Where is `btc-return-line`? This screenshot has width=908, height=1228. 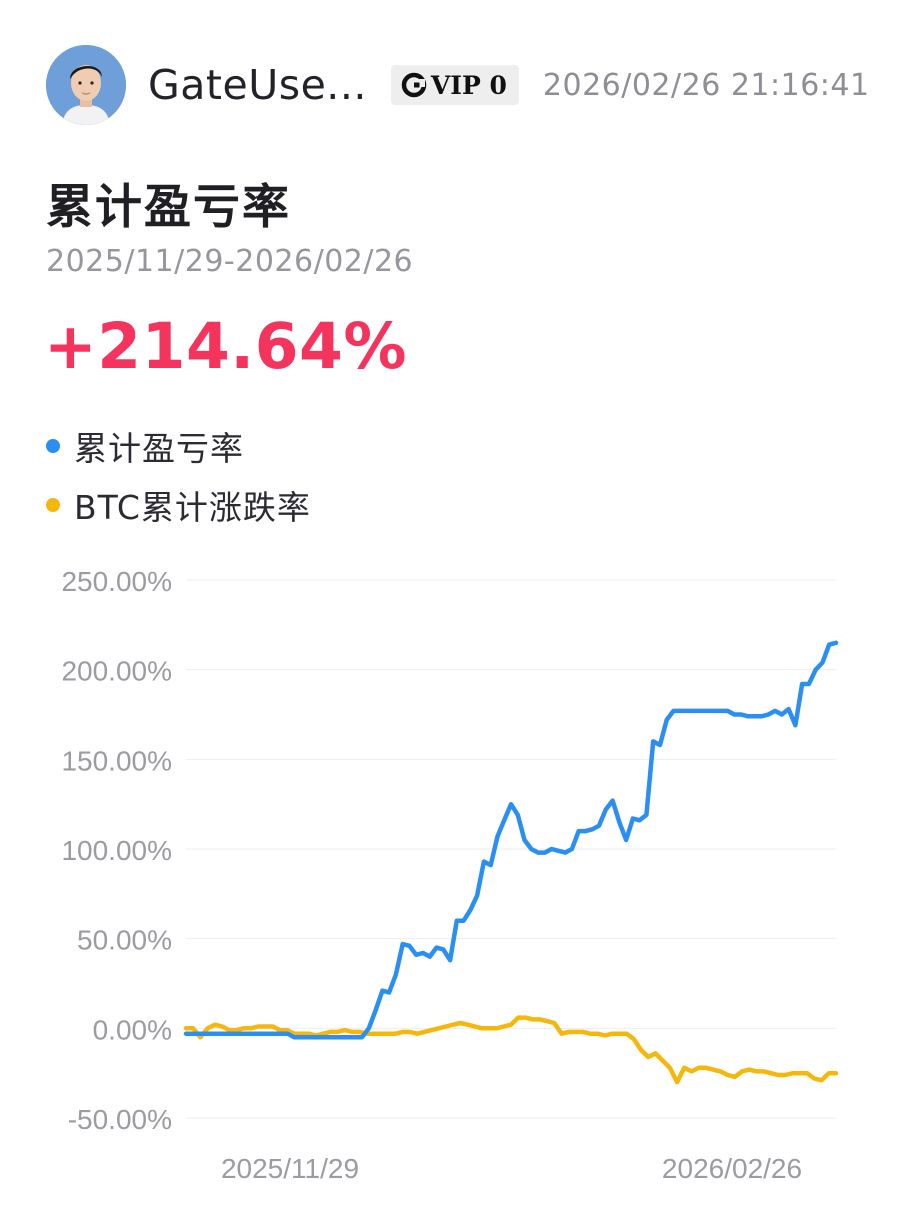 btc-return-line is located at coordinates (511, 1050).